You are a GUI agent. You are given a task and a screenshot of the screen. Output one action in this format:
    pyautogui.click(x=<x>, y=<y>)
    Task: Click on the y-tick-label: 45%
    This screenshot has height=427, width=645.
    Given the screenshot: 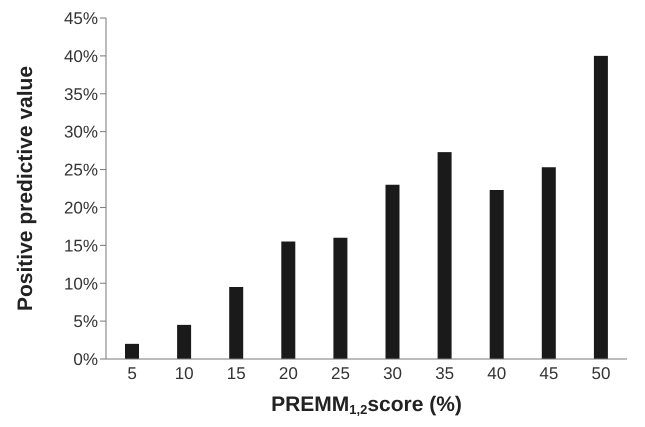 What is the action you would take?
    pyautogui.click(x=81, y=18)
    